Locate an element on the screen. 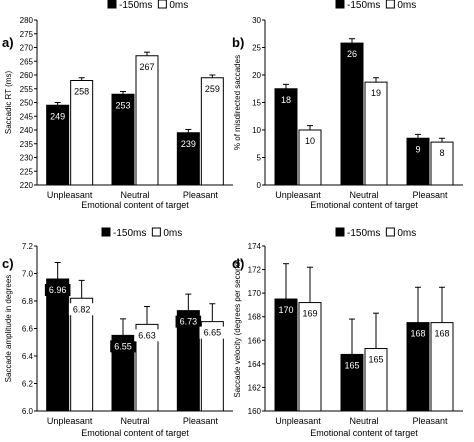  y-tick-label: 7.0 is located at coordinates (28, 274).